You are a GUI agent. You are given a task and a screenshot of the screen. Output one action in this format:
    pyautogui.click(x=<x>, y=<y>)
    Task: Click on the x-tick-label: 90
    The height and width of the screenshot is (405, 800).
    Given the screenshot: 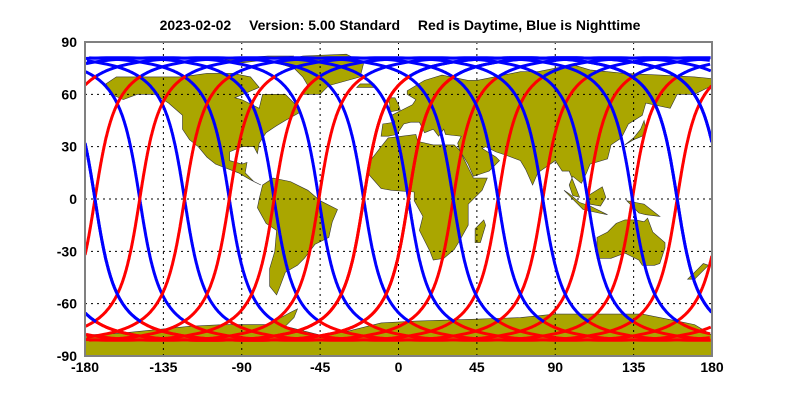 What is the action you would take?
    pyautogui.click(x=555, y=367)
    